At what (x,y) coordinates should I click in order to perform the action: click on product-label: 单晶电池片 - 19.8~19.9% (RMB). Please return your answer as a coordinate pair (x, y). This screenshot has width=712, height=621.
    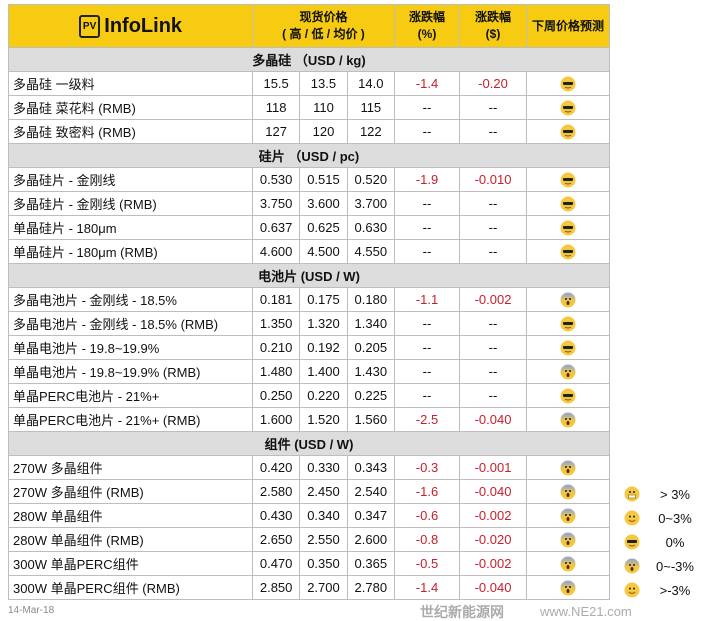
    Looking at the image, I should click on (130, 371).